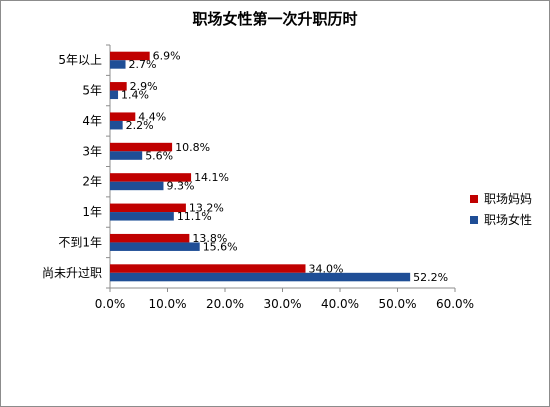  I want to click on x-tick-label: 10.0%, so click(167, 304).